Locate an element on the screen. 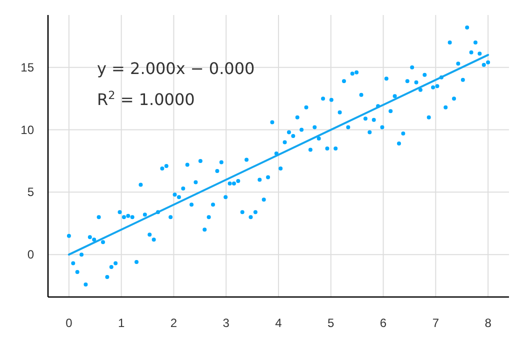 This screenshot has width=527, height=344. annotation: y = 2.000x − 0.000 is located at coordinates (176, 68).